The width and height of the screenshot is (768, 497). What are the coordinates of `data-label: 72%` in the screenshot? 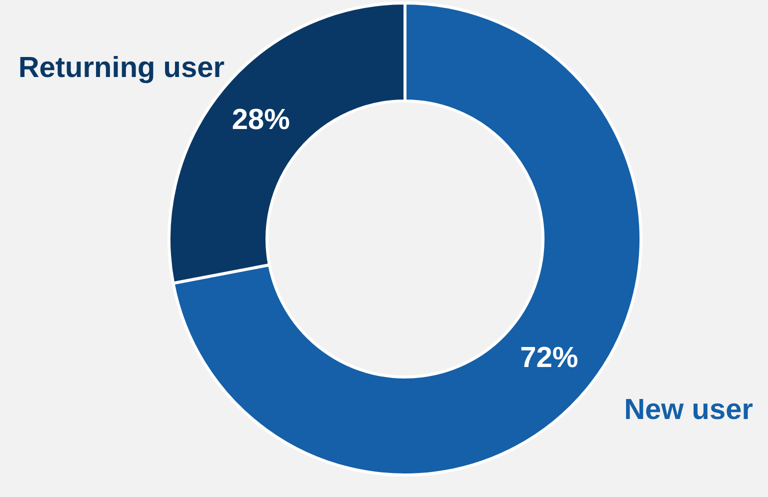 It's located at (549, 358).